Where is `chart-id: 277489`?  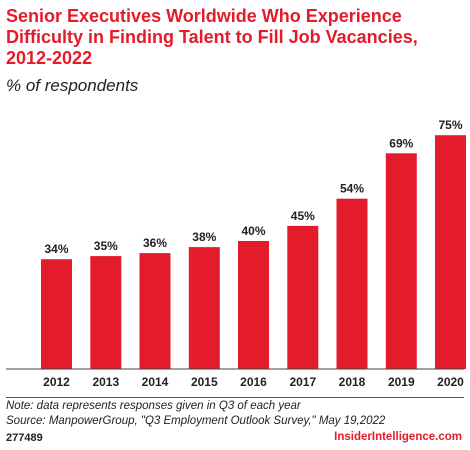 chart-id: 277489 is located at coordinates (24, 438).